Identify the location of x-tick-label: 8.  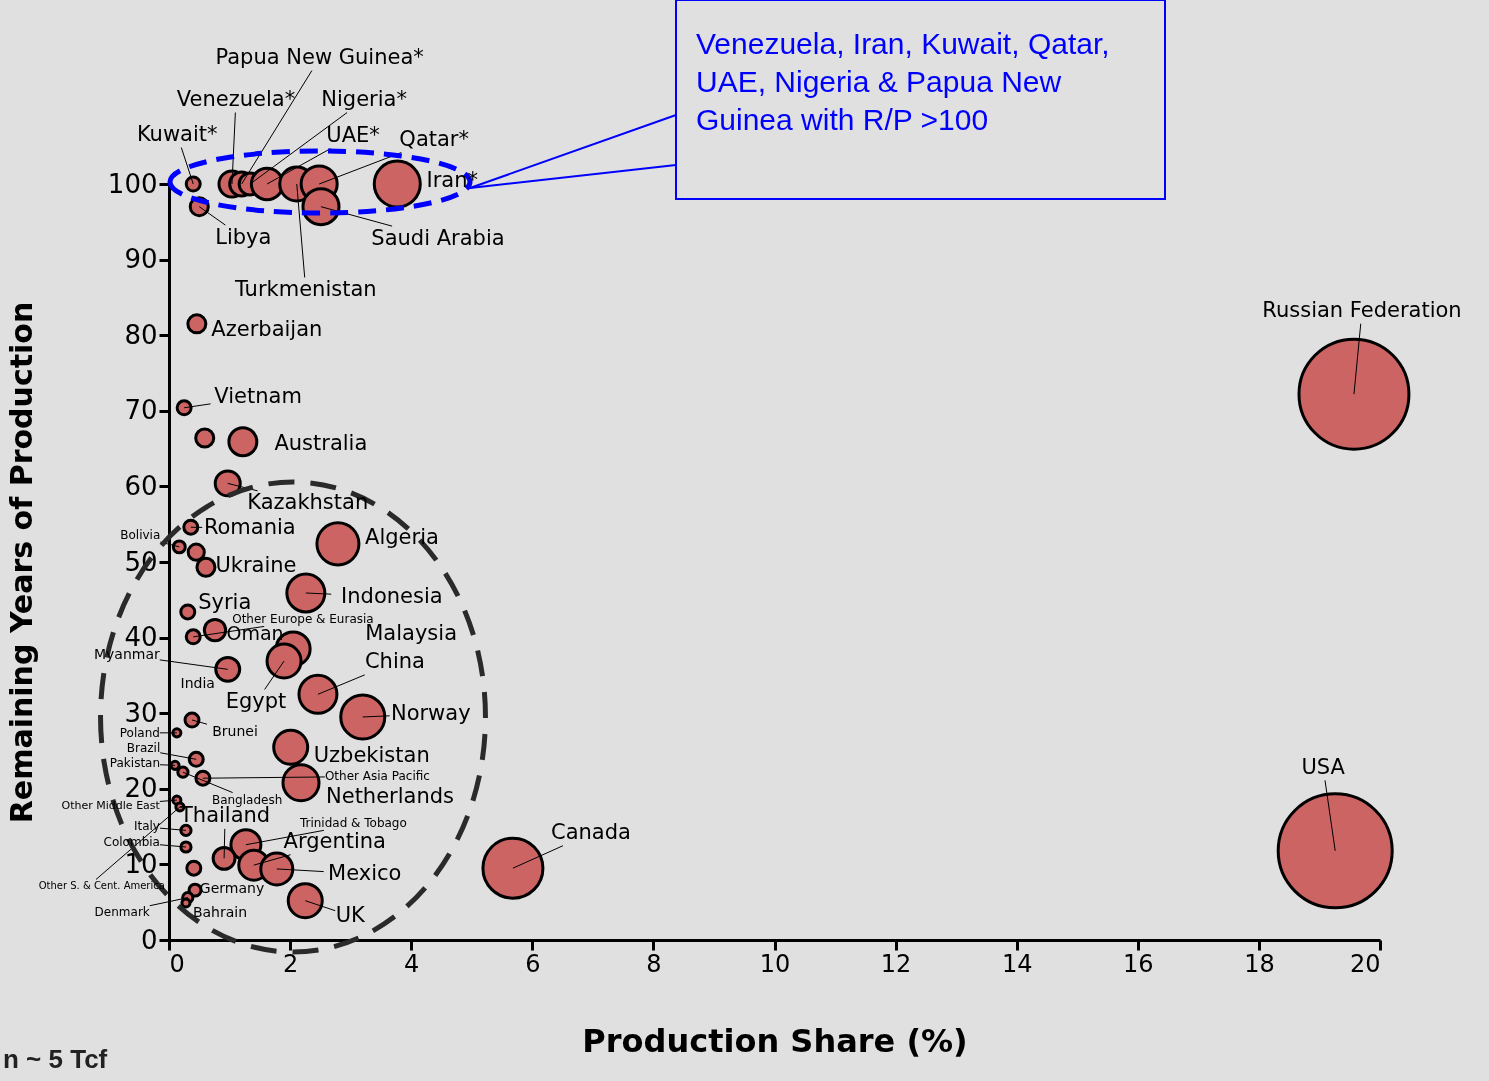
(654, 963).